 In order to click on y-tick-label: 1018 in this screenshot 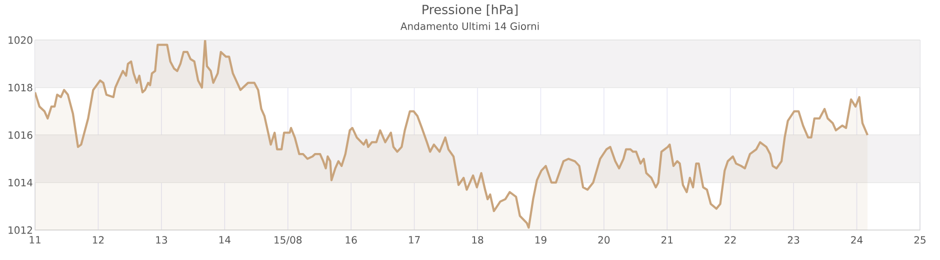, I will do `click(20, 88)`.